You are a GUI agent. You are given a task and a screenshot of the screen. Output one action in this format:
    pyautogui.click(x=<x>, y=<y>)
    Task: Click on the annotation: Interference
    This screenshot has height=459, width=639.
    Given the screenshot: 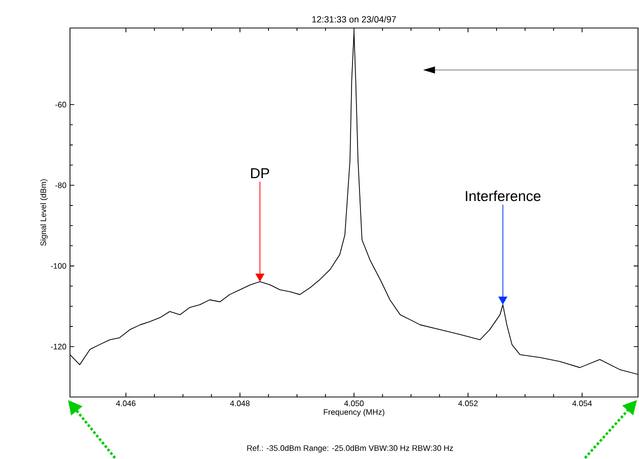 What is the action you would take?
    pyautogui.click(x=503, y=196)
    